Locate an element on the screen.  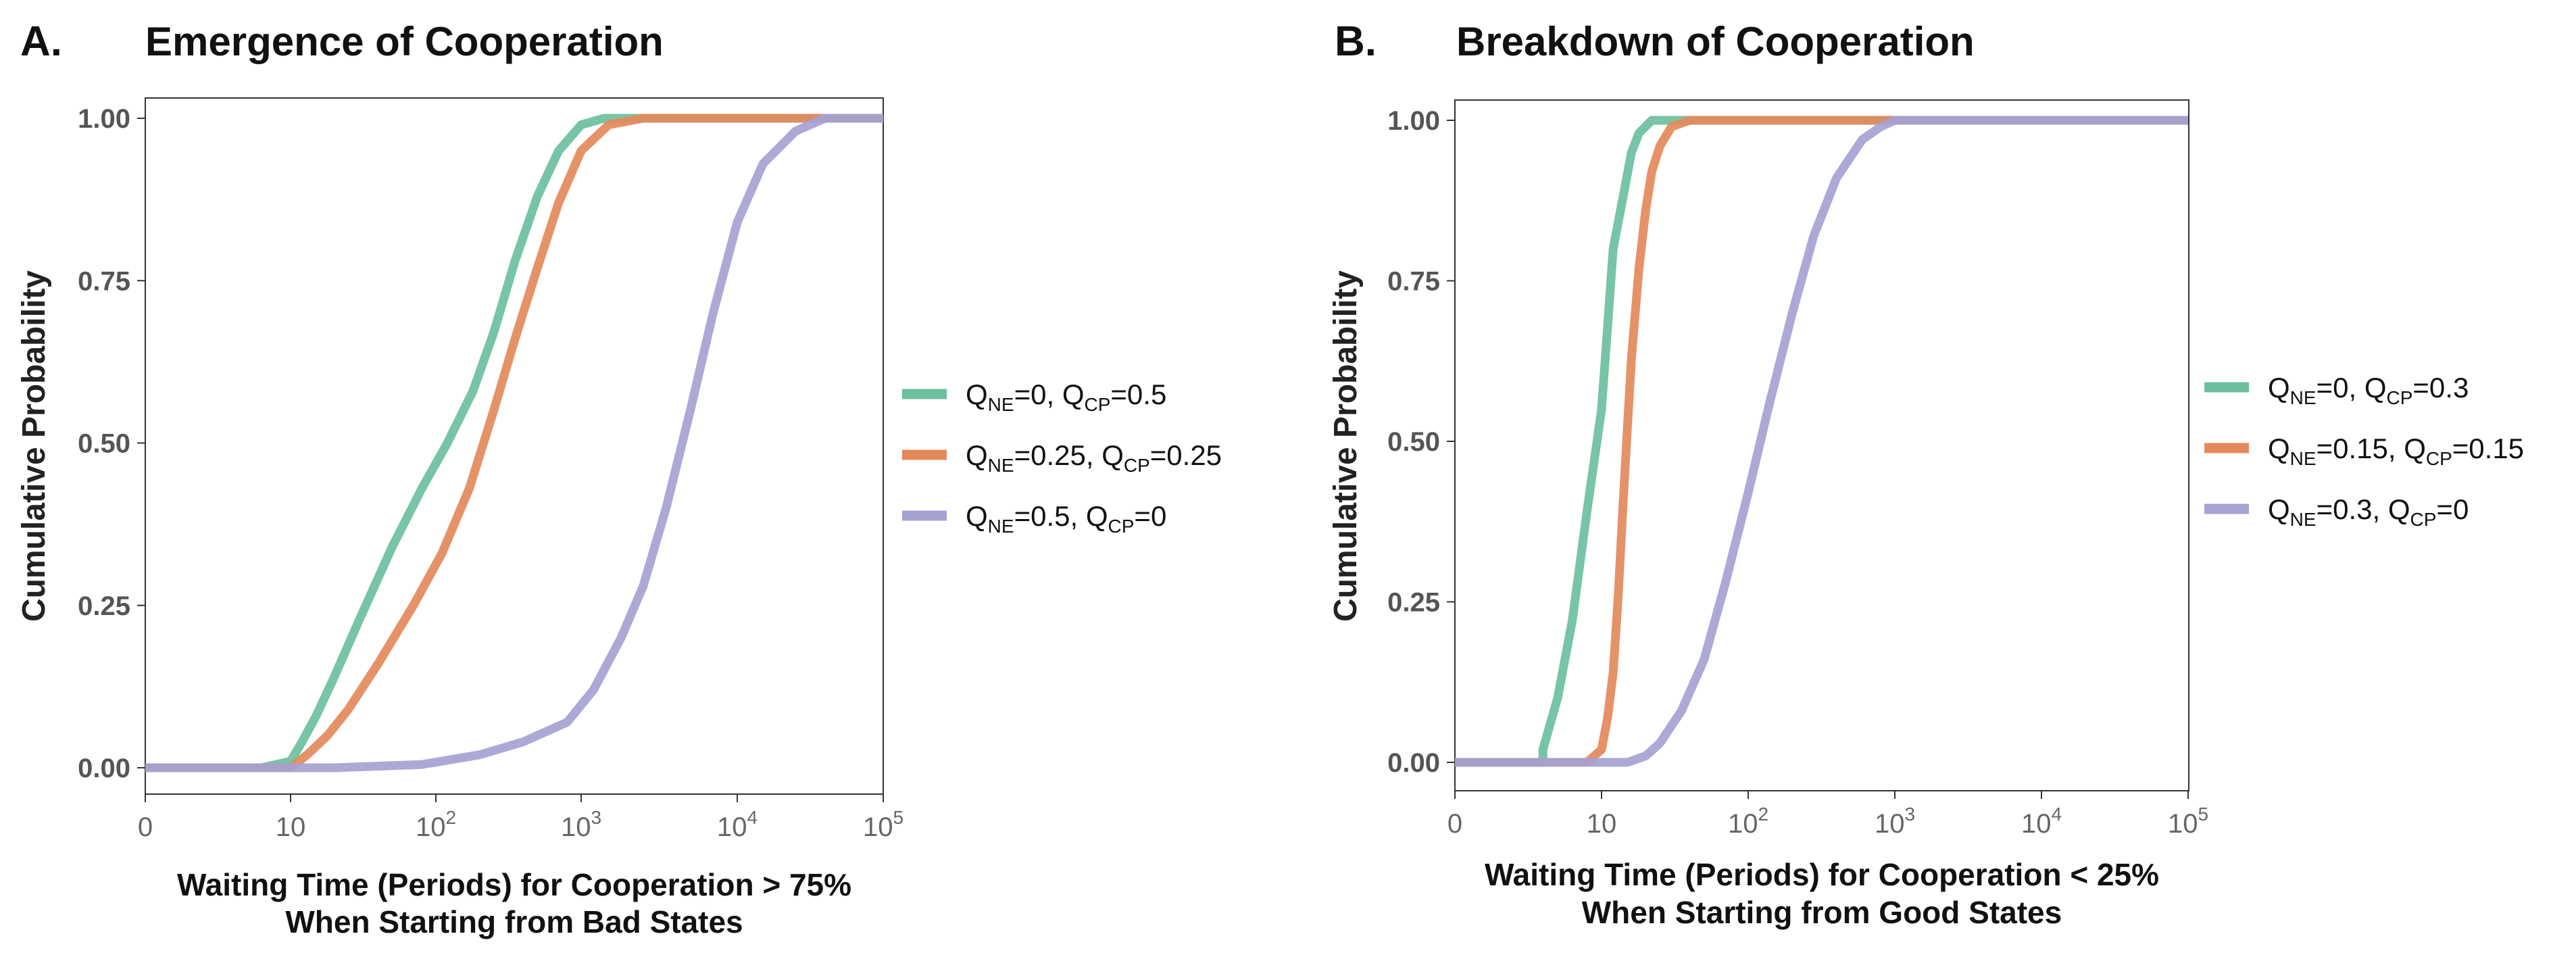
legend-label: QNE=0, QCP=0.3 is located at coordinates (2369, 390).